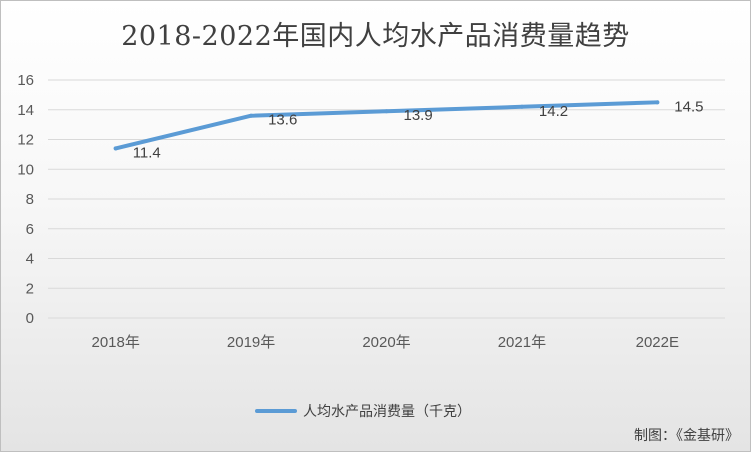 The width and height of the screenshot is (751, 452). I want to click on x-tick-label: 2018年, so click(116, 342).